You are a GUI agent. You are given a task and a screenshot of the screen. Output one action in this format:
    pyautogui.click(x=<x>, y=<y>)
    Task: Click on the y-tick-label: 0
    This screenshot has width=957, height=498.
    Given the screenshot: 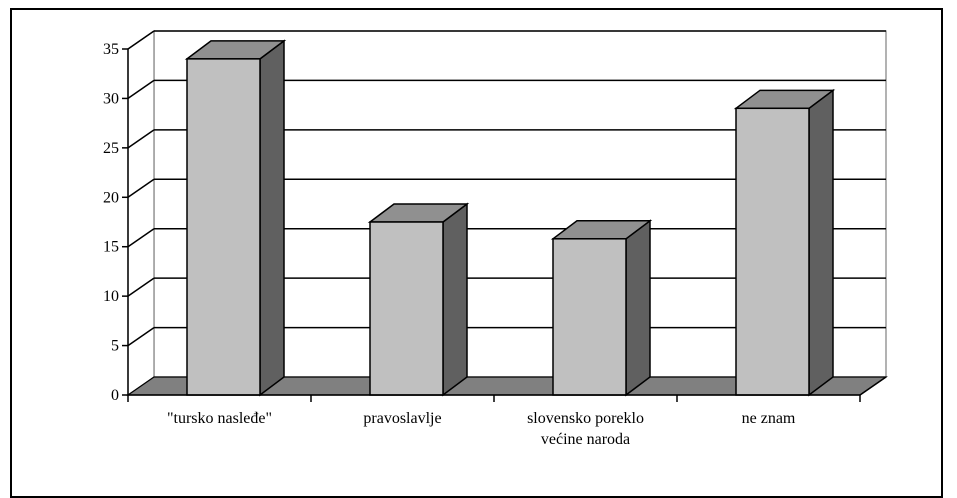 What is the action you would take?
    pyautogui.click(x=115, y=395)
    